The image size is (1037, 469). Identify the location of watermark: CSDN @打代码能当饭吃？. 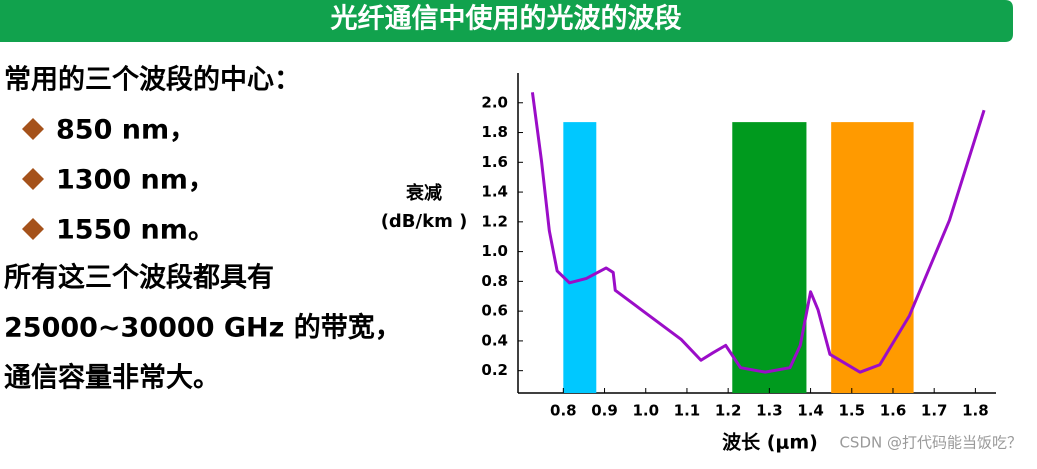
(930, 443).